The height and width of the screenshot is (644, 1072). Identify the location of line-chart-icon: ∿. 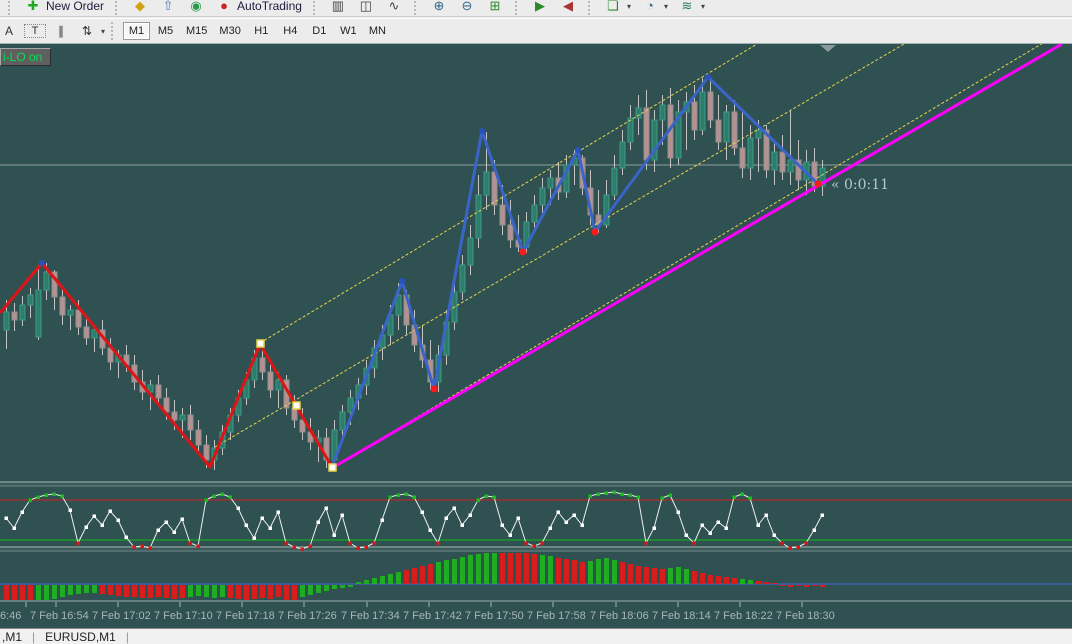
(394, 8).